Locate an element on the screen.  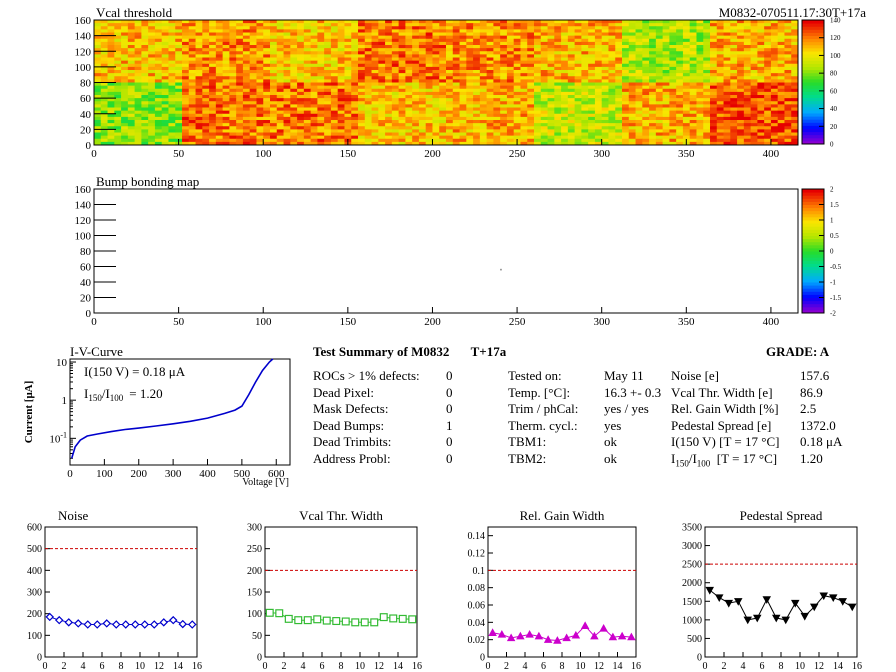
vcal-threshold-x-tick-label: 50 is located at coordinates (179, 154).